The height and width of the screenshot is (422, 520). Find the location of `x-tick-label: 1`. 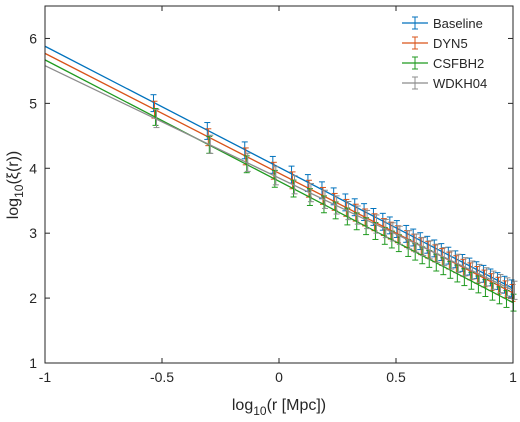

x-tick-label: 1 is located at coordinates (513, 377).